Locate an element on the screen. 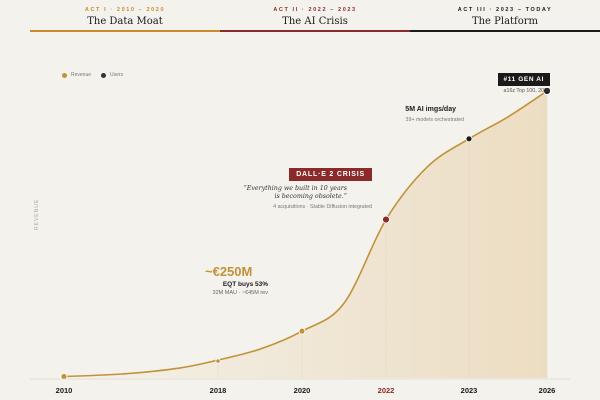  crisis-badge: DALL·E 2 CRISIS is located at coordinates (330, 174).